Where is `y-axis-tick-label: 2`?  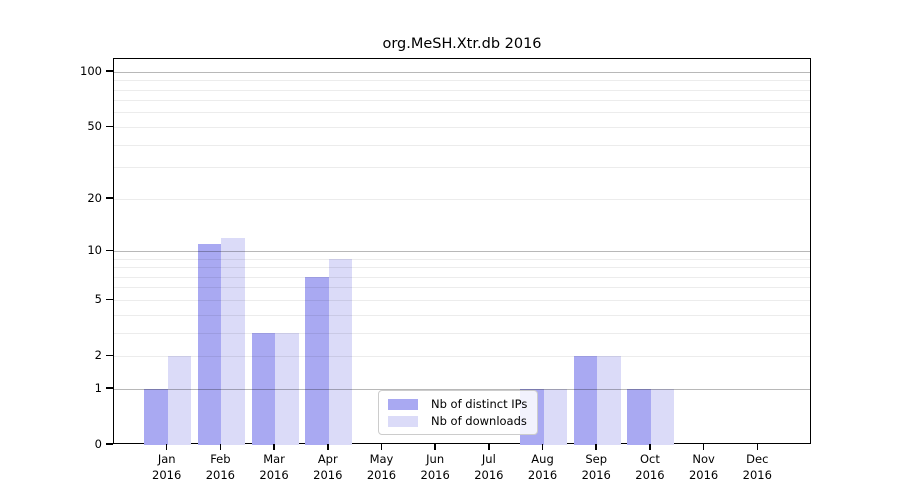
y-axis-tick-label: 2 is located at coordinates (98, 355).